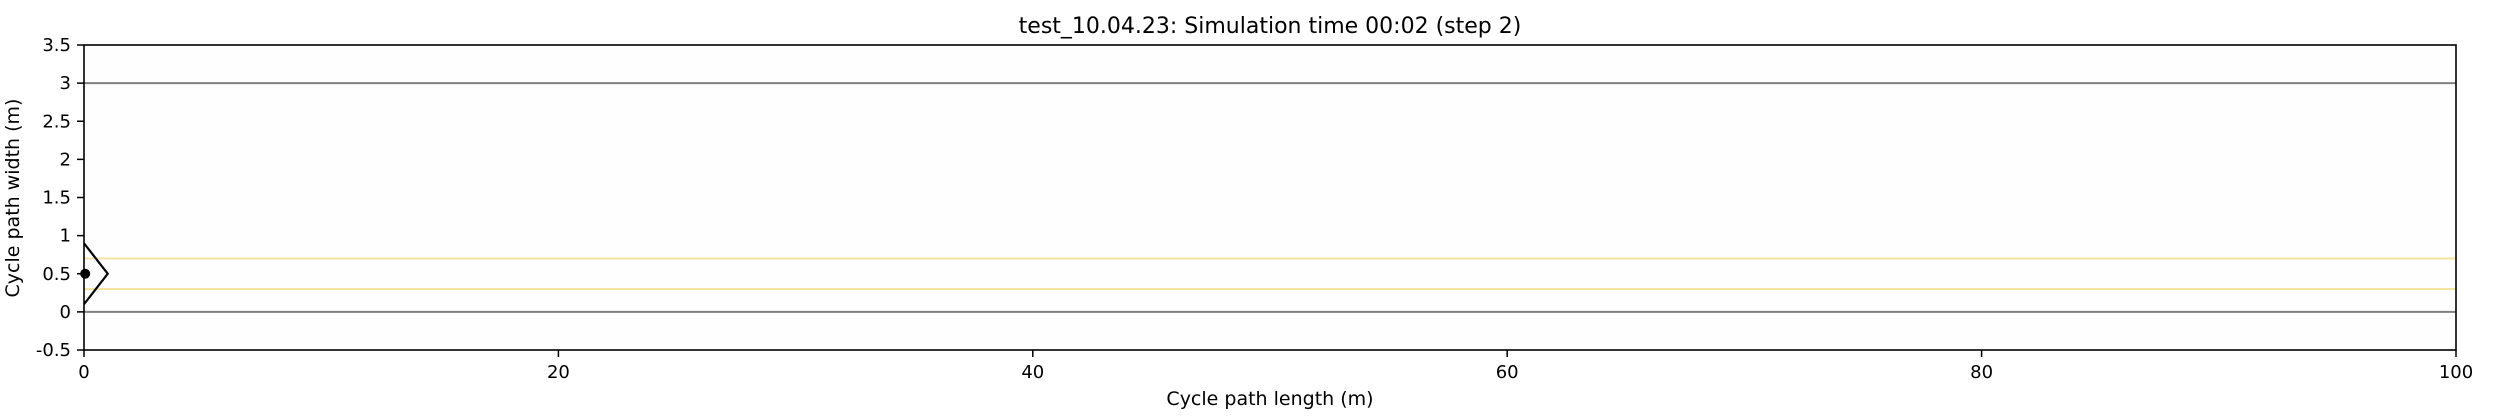 This screenshot has height=419, width=2500. What do you see at coordinates (56, 121) in the screenshot?
I see `y-tick-label: 2.5` at bounding box center [56, 121].